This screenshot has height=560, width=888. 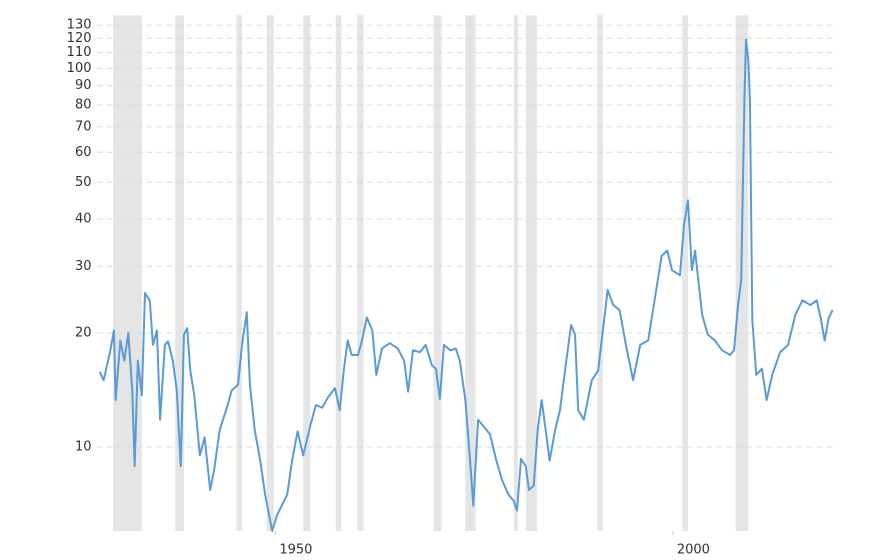 What do you see at coordinates (83, 266) in the screenshot?
I see `y-tick-label: 30` at bounding box center [83, 266].